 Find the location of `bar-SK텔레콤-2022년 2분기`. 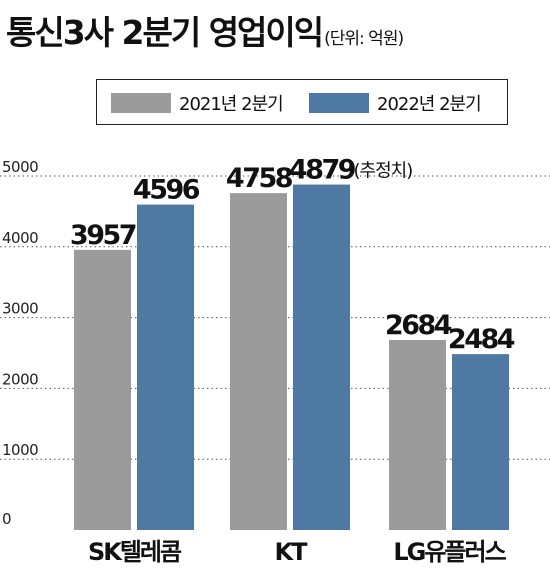

bar-SK텔레콤-2022년 2분기 is located at coordinates (165, 367).